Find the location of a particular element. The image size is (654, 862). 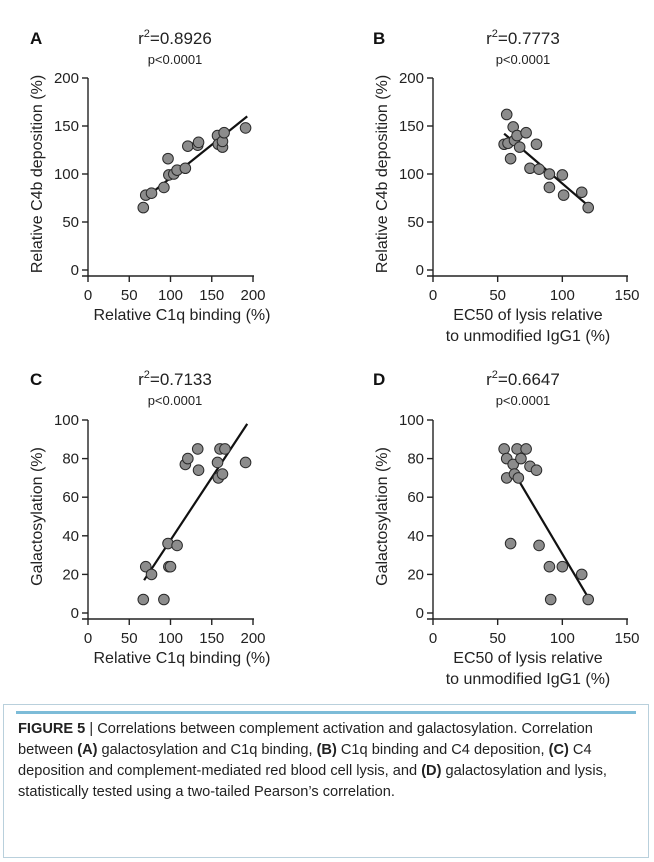

caption-rule is located at coordinates (326, 712).